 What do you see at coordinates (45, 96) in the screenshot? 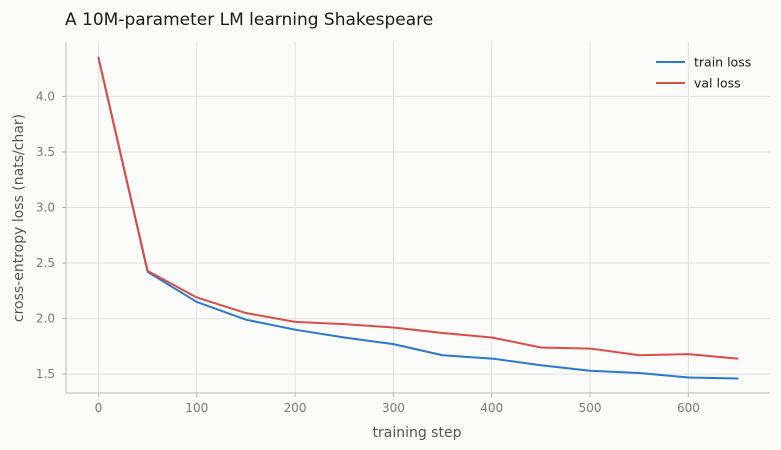
I see `y-tick-label: 4.0` at bounding box center [45, 96].